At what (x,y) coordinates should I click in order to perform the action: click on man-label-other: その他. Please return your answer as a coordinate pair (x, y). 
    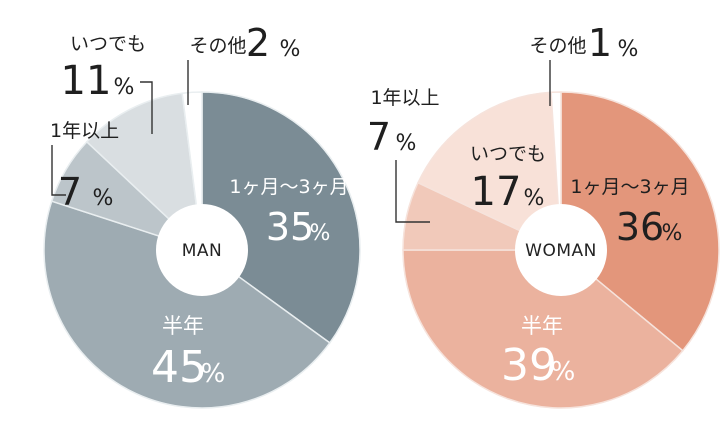
    Looking at the image, I should click on (217, 46).